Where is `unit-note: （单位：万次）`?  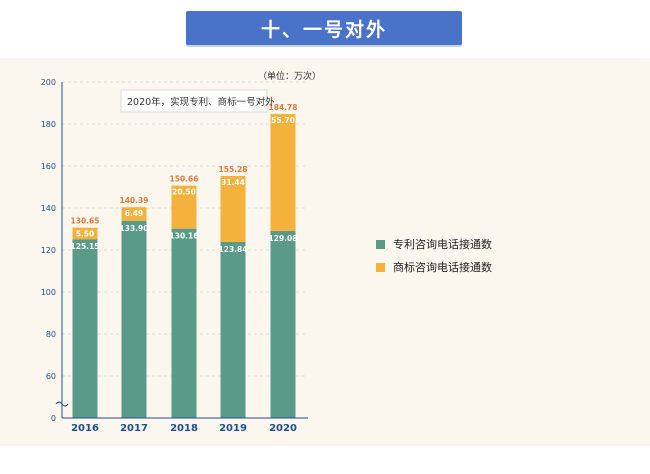
unit-note: （单位：万次） is located at coordinates (289, 76).